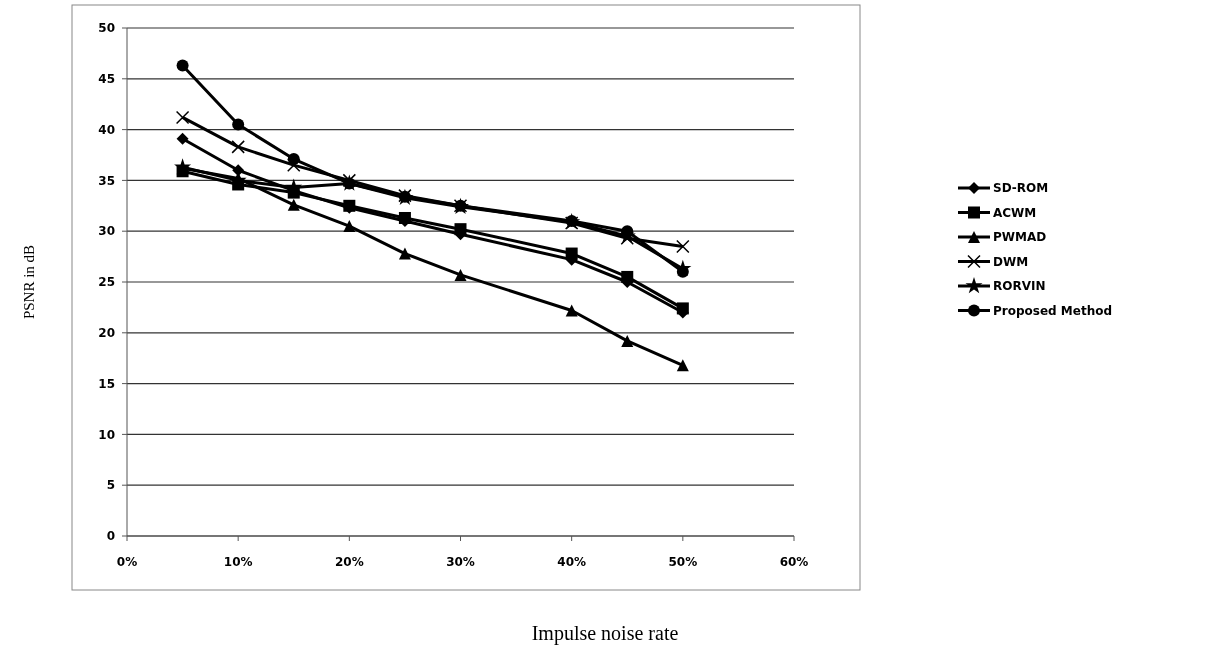 The width and height of the screenshot is (1210, 657). Describe the element at coordinates (127, 562) in the screenshot. I see `x-tick-label: 0%` at that location.